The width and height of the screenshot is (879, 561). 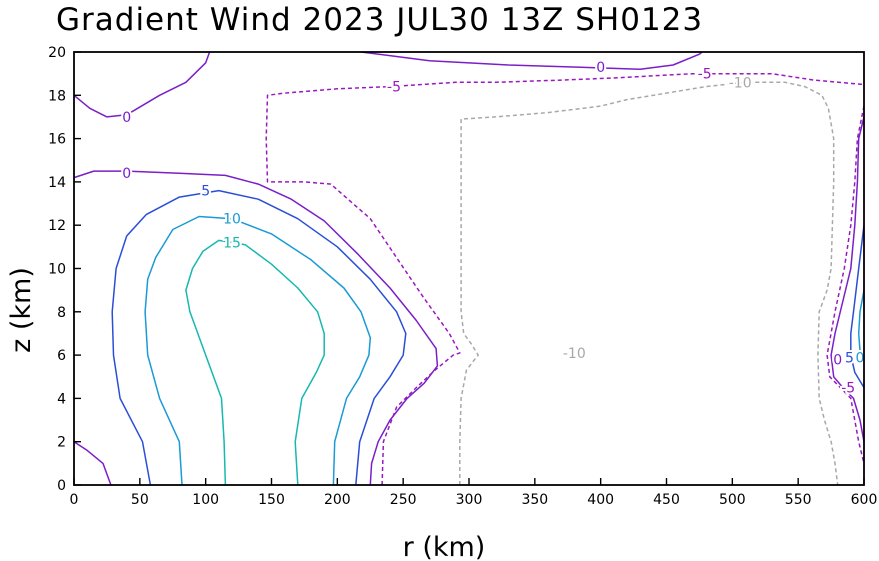 What do you see at coordinates (126, 174) in the screenshot?
I see `contour-label-1: 0` at bounding box center [126, 174].